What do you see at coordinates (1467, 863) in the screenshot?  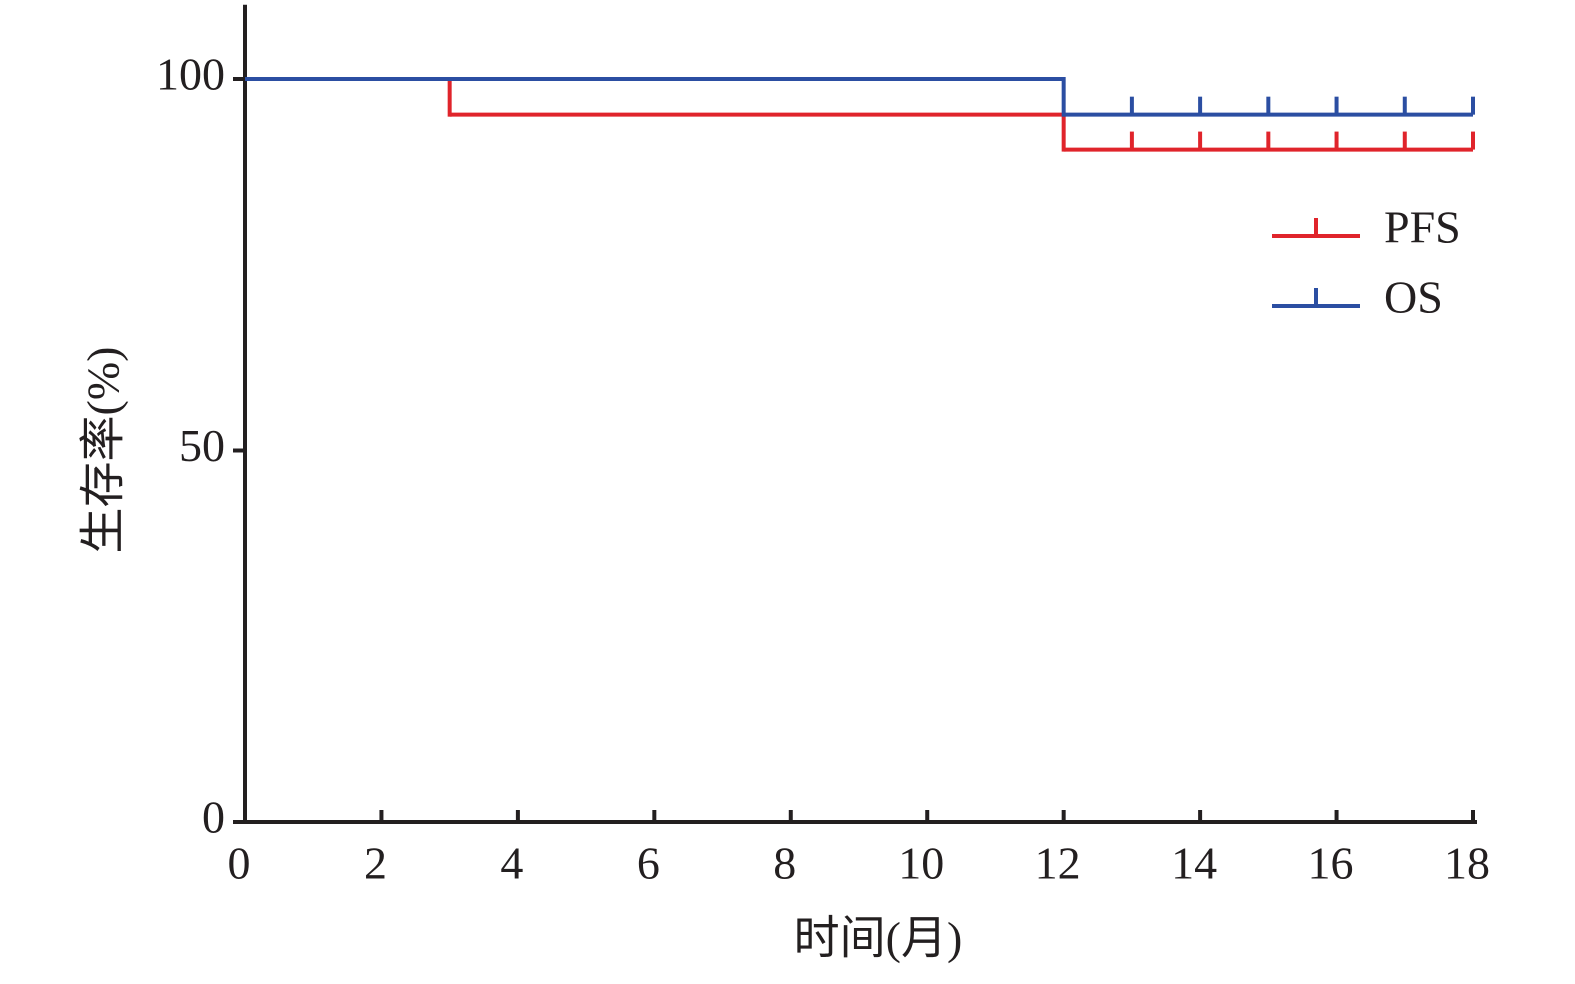 I see `x-tick-label: 18` at bounding box center [1467, 863].